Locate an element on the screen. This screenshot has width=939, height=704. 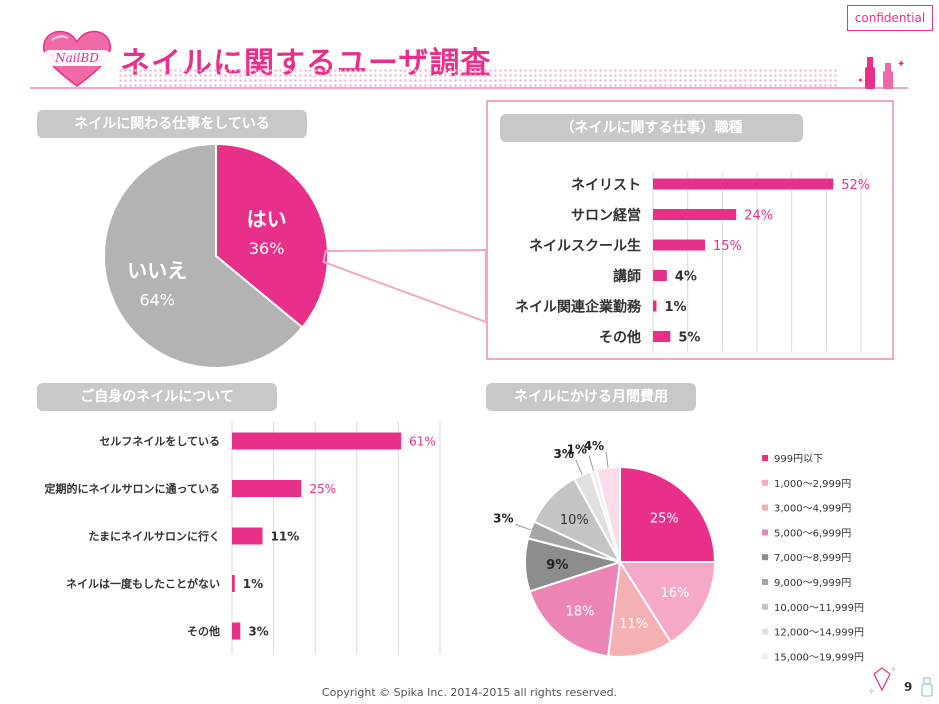
value-label: 4% is located at coordinates (686, 276).